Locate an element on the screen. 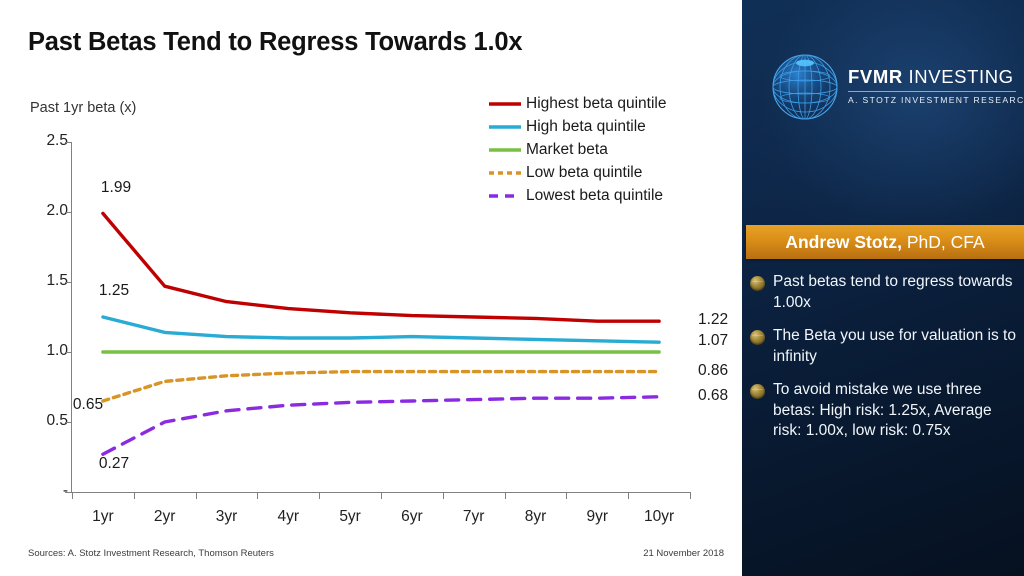 This screenshot has height=576, width=1024. brand-divider is located at coordinates (932, 91).